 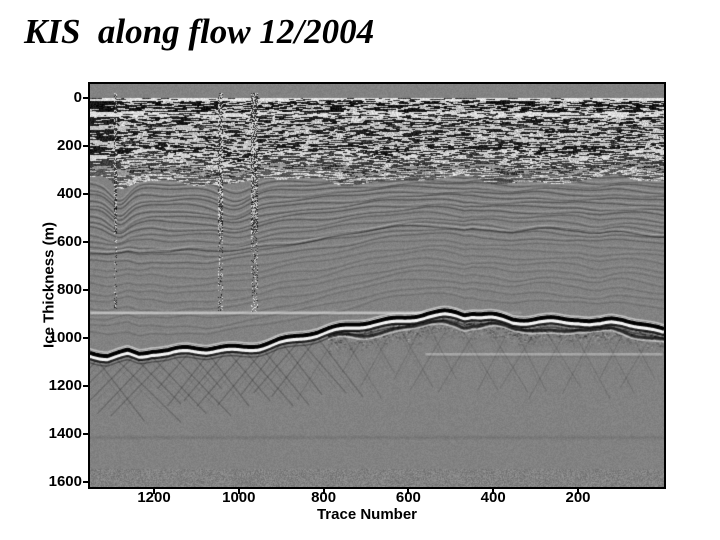 I want to click on y-tick-label: 400, so click(x=69, y=193).